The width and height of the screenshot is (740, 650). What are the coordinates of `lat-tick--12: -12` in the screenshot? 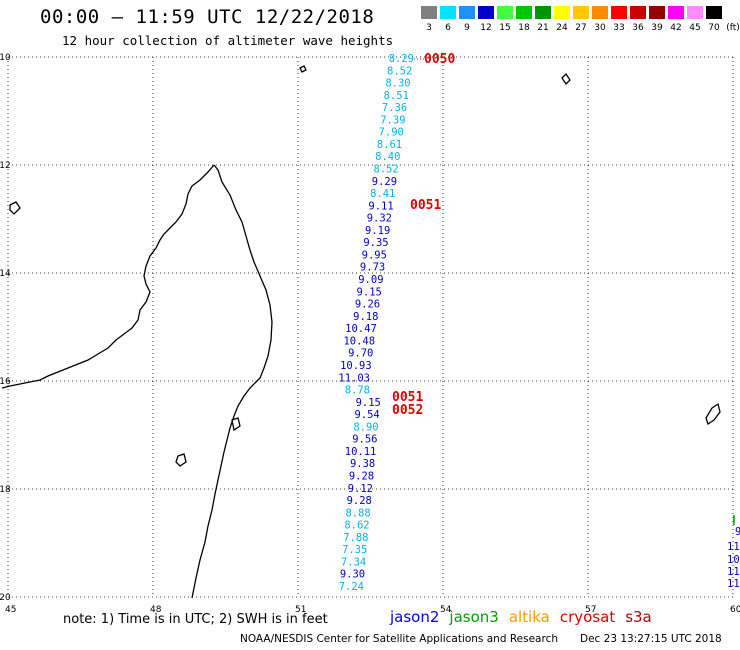 It's located at (5, 166).